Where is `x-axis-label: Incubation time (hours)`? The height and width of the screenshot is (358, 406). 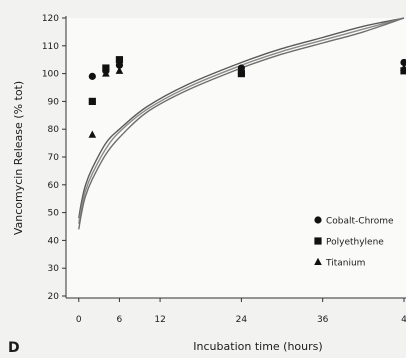
x-axis-label: Incubation time (hours) is located at coordinates (257, 346).